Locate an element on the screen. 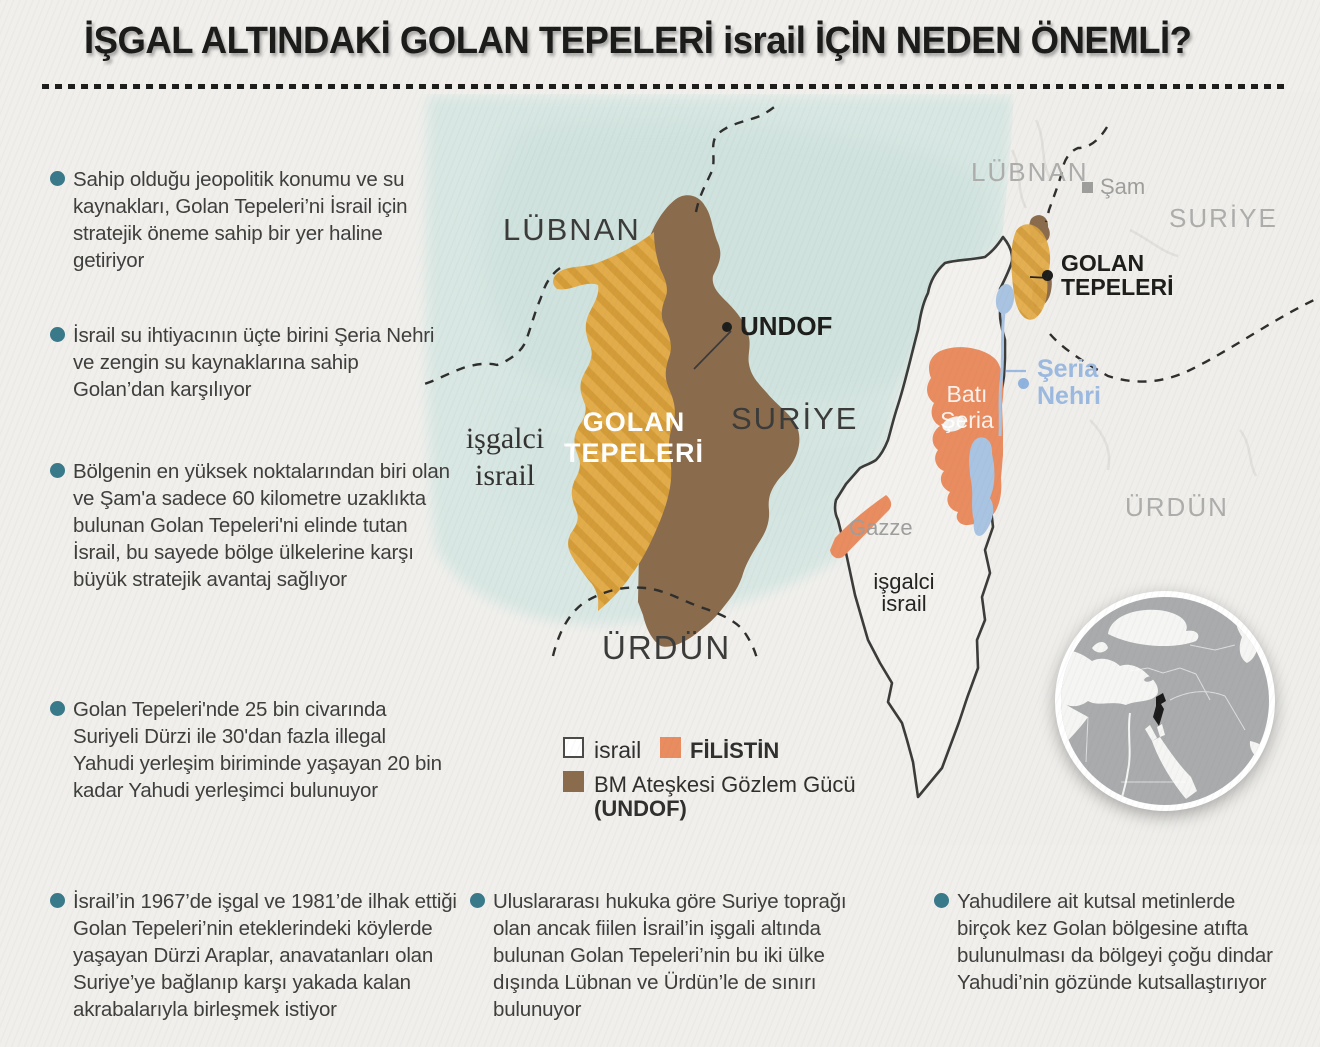  label-isgalci-israil-right: işgalci israil is located at coordinates (904, 593).